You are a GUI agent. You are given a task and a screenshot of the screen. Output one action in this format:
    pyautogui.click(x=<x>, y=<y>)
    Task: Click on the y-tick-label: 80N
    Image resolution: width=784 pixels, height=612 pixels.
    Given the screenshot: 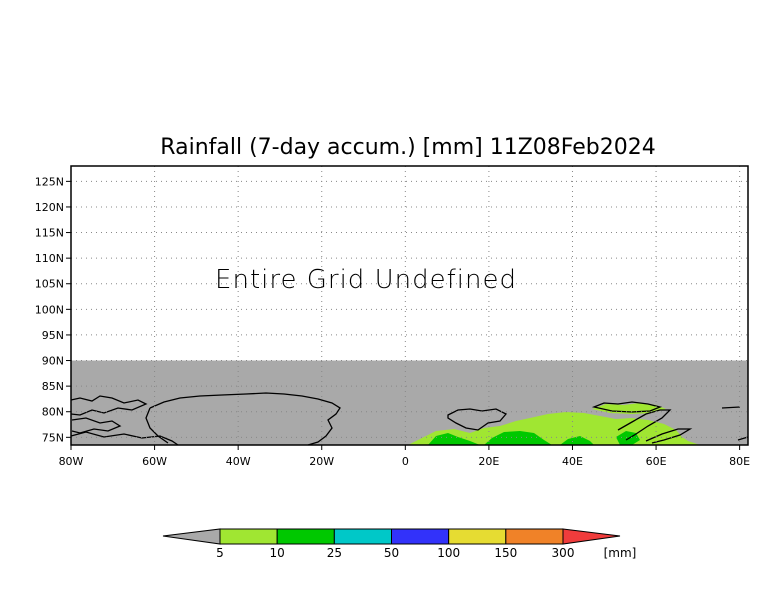 What is the action you would take?
    pyautogui.click(x=53, y=412)
    